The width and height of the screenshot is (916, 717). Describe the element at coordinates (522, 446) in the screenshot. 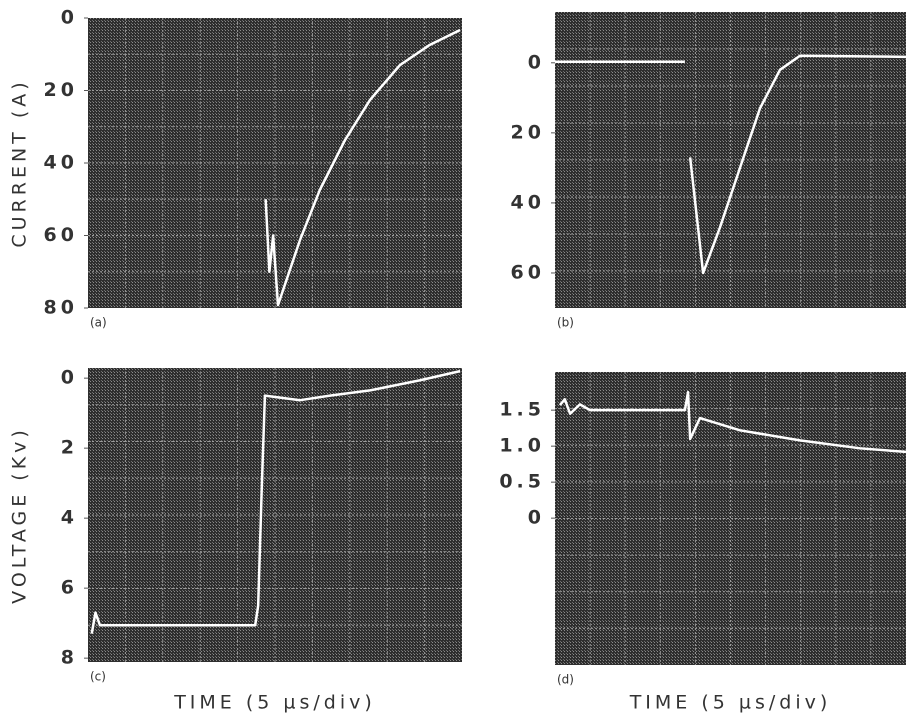

I see `y-tick-label: 1.0` at that location.